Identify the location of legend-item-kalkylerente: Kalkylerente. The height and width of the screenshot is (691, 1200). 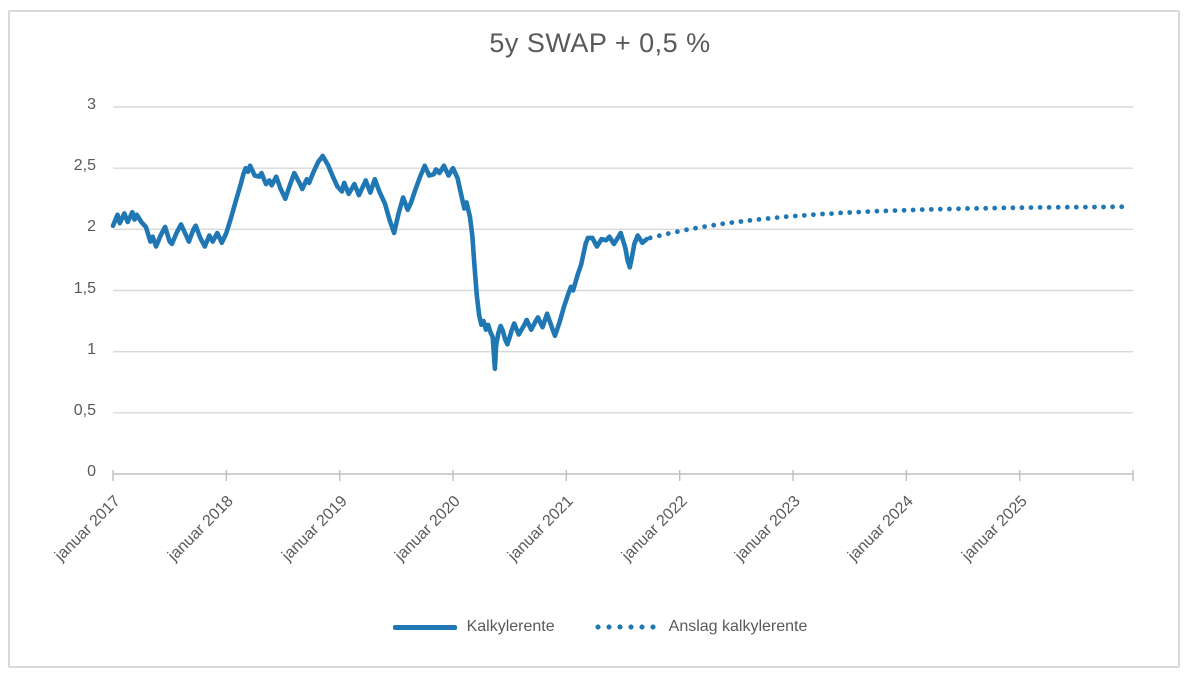
(473, 627).